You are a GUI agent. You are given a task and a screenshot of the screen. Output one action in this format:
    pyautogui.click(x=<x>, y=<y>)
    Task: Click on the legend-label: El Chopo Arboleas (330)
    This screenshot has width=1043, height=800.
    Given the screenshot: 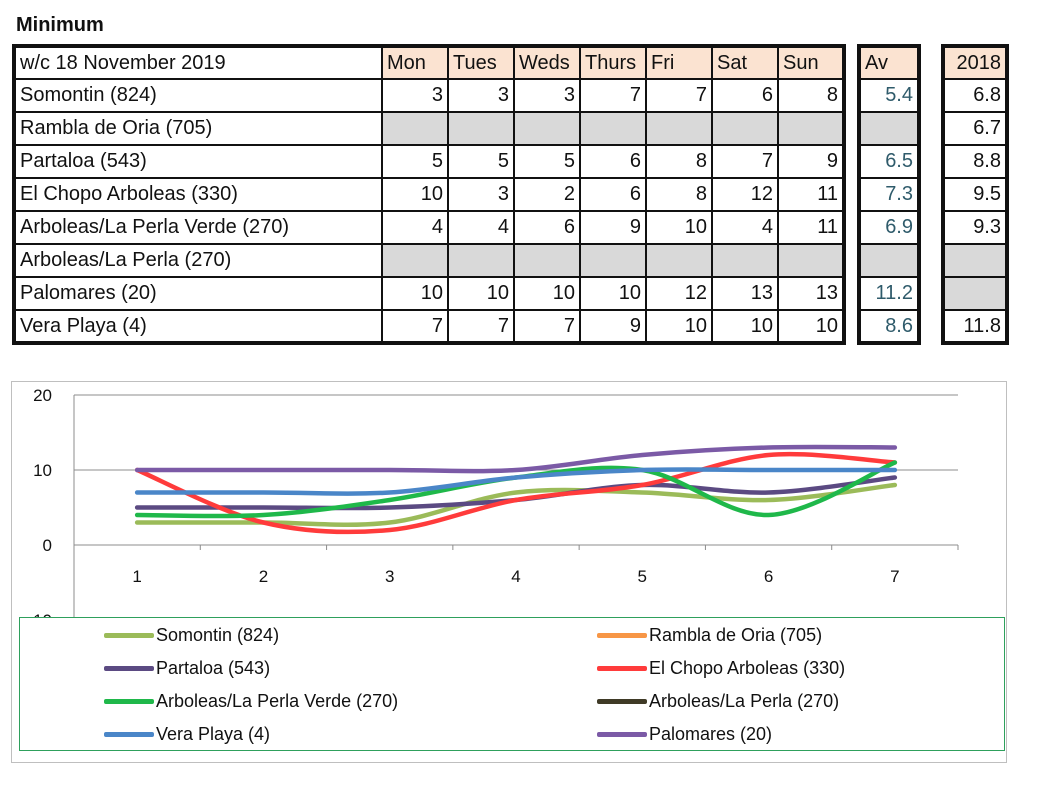 What is the action you would take?
    pyautogui.click(x=747, y=668)
    